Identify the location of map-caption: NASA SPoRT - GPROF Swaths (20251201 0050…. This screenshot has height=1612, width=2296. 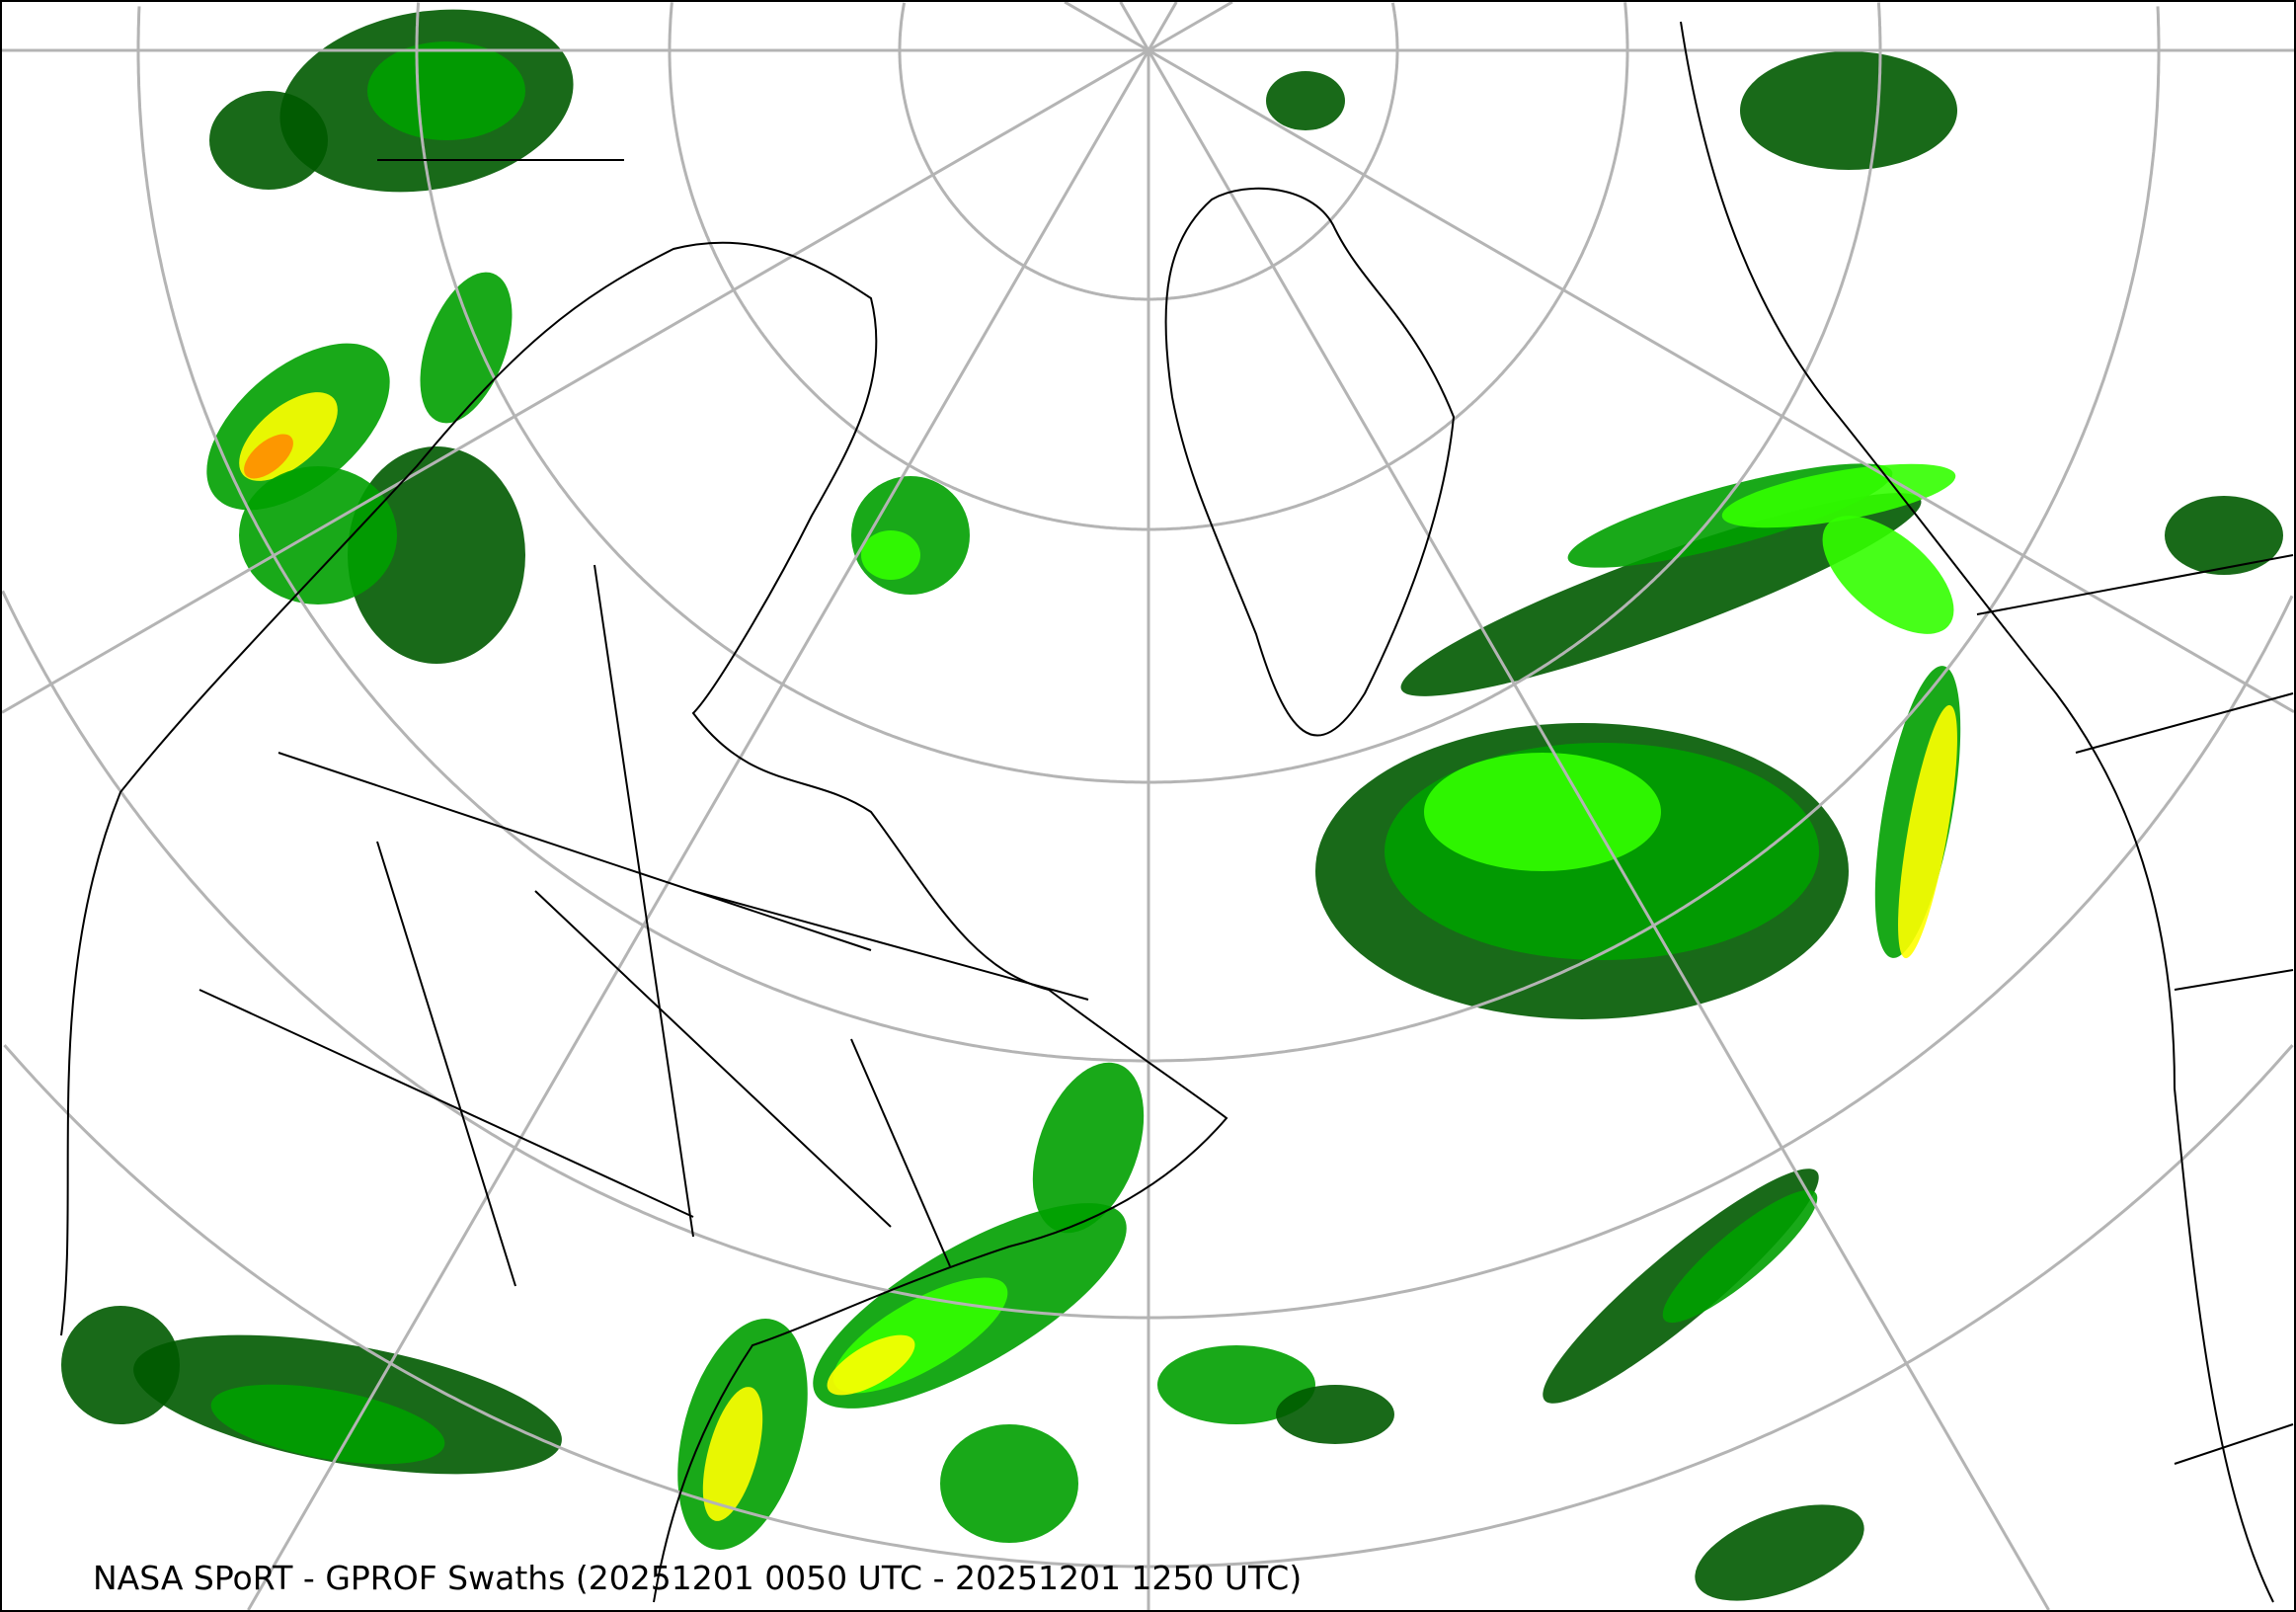
(698, 1578).